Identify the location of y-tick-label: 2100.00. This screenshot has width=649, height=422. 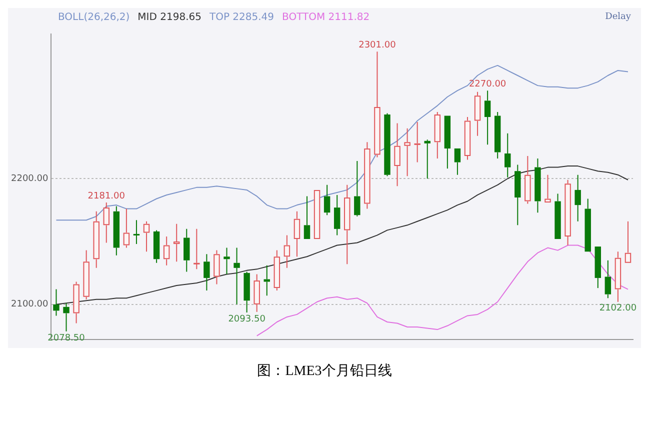
(29, 305).